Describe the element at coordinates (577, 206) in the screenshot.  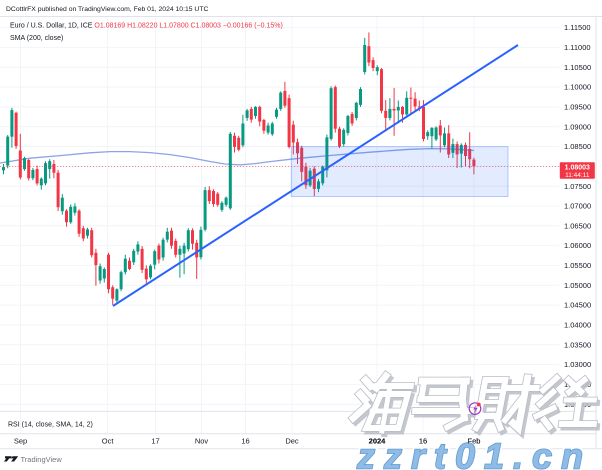
I see `svg-text: 1.07000` at that location.